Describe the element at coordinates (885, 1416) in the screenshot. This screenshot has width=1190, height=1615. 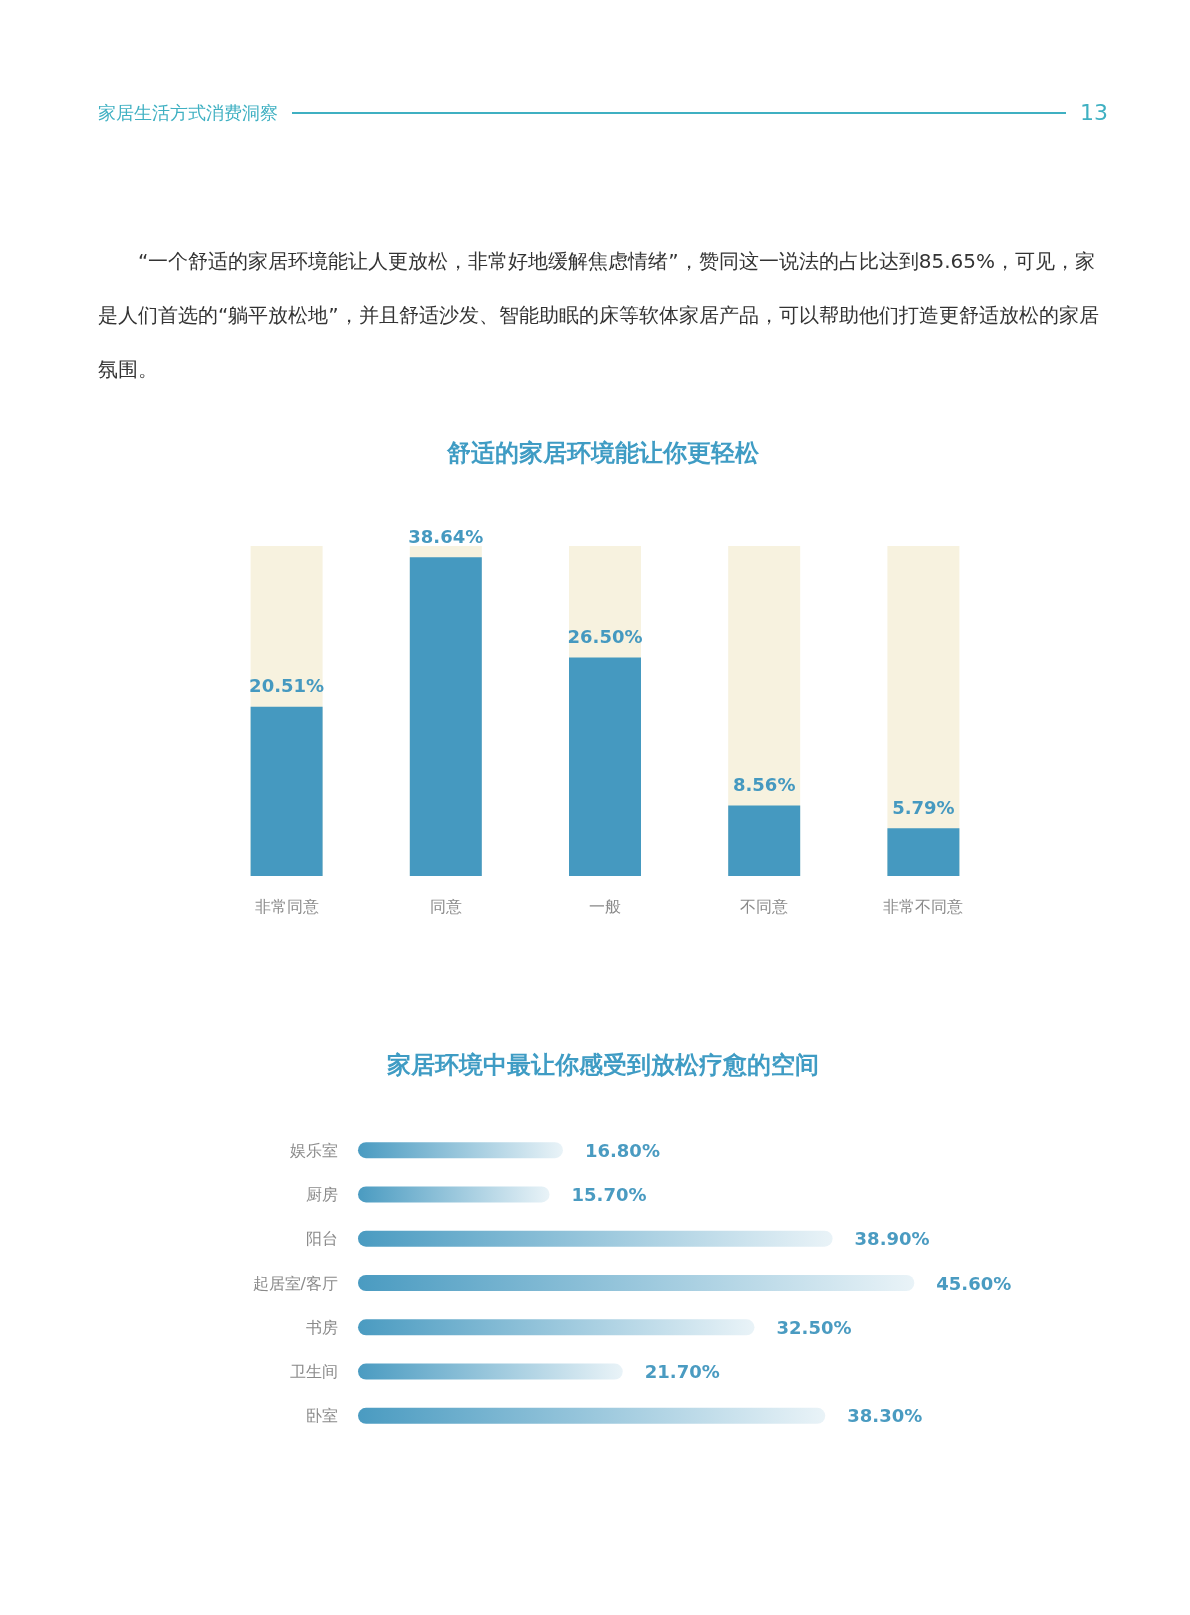
I see `data-label: 38.30%` at that location.